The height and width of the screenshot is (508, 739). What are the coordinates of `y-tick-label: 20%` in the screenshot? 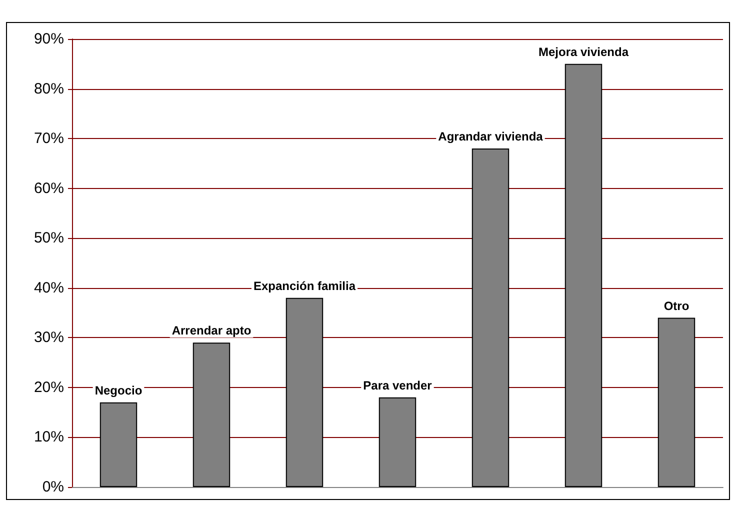 It's located at (49, 387).